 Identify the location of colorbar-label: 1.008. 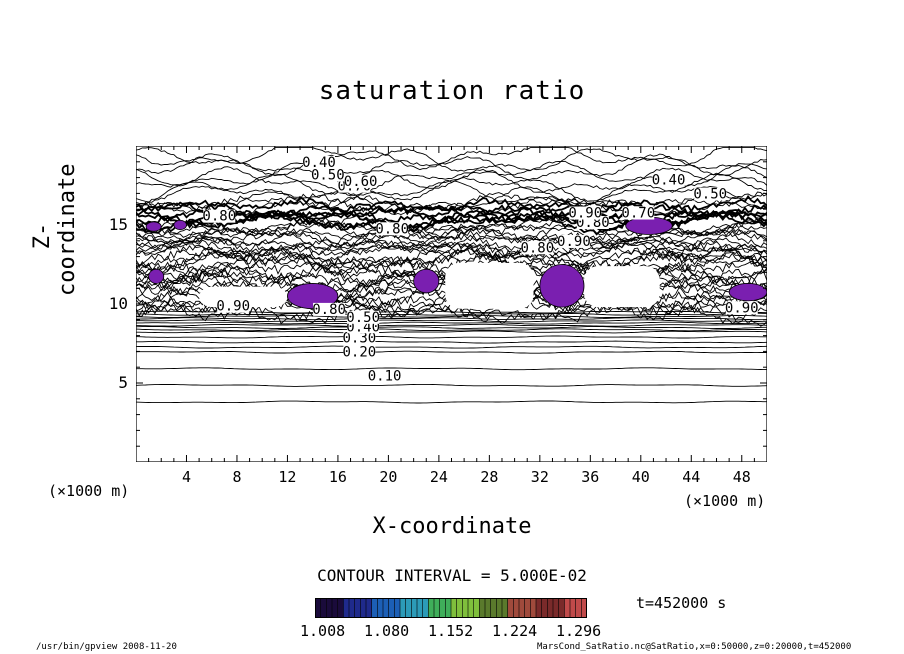
(323, 631).